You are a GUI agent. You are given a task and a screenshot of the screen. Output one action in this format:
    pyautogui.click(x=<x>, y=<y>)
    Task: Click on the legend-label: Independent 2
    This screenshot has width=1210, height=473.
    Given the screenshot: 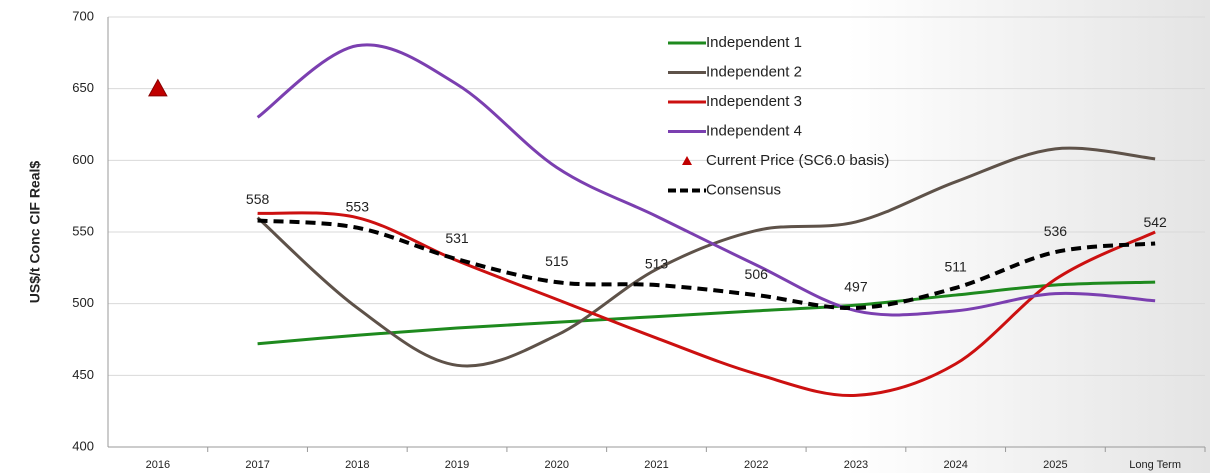 What is the action you would take?
    pyautogui.click(x=754, y=71)
    